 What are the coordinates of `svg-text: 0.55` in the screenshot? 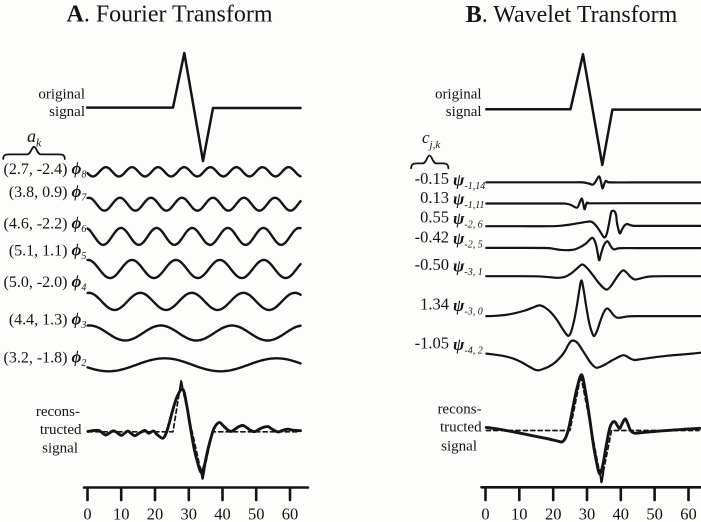 It's located at (434, 217).